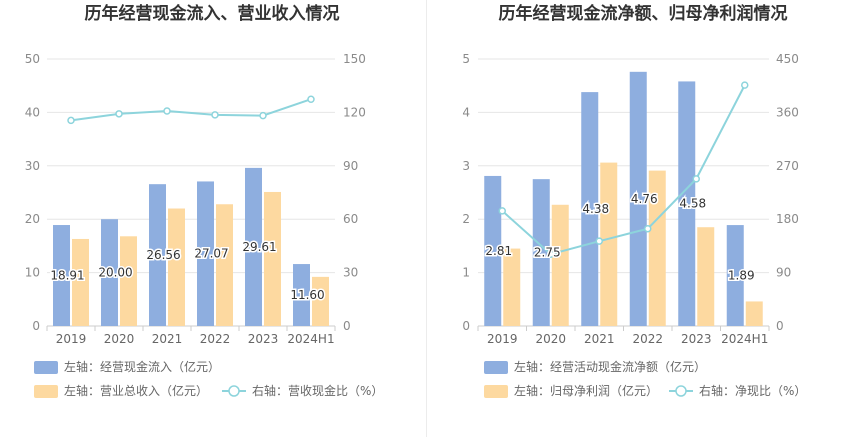 The height and width of the screenshot is (437, 850). Describe the element at coordinates (350, 273) in the screenshot. I see `right-axis-tick: 30` at that location.